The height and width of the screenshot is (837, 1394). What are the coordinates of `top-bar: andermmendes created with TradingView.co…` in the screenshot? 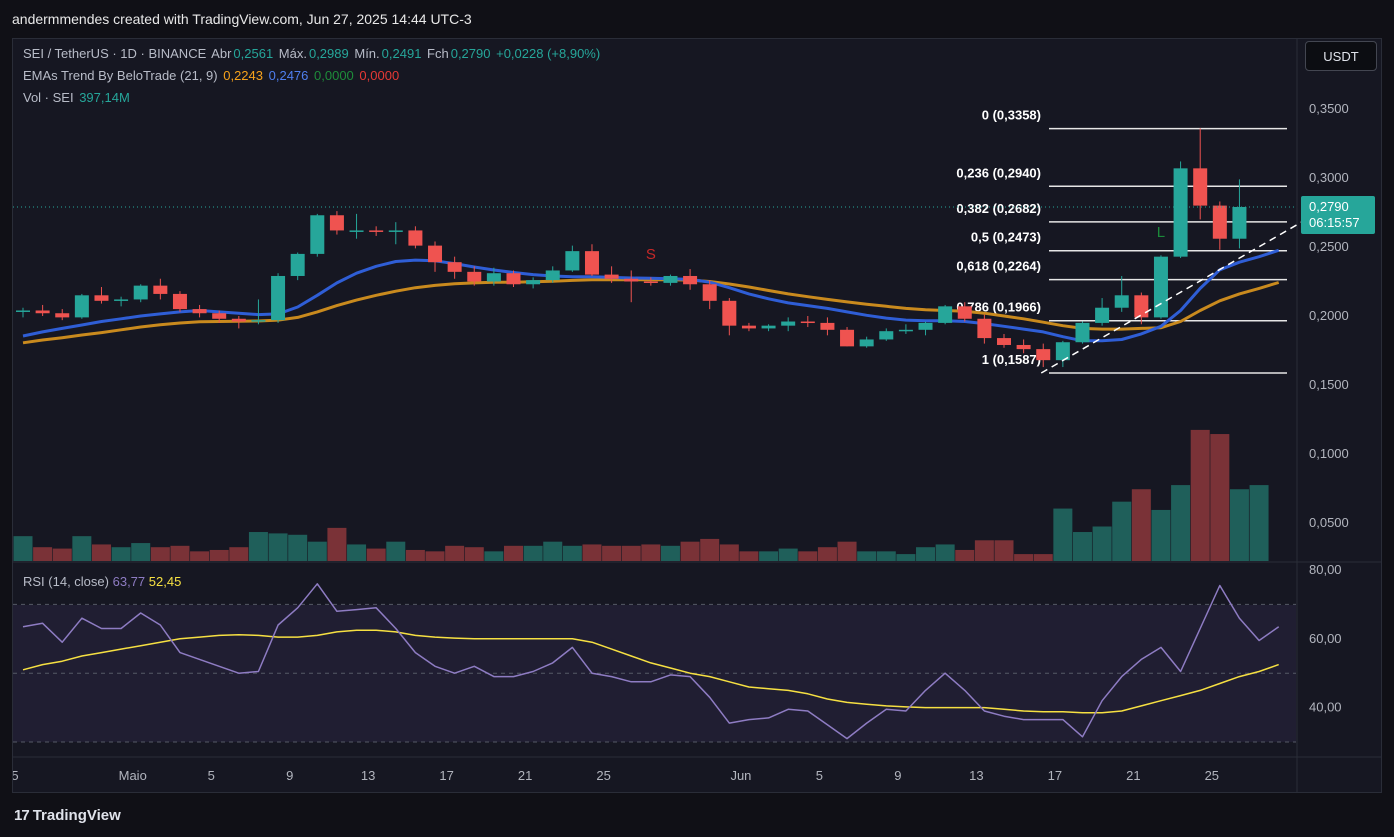 It's located at (697, 19).